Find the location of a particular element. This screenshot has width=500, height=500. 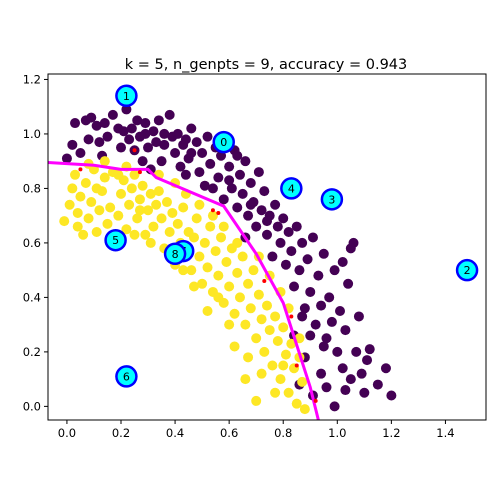

x-tick-label: 0.4 is located at coordinates (175, 433).